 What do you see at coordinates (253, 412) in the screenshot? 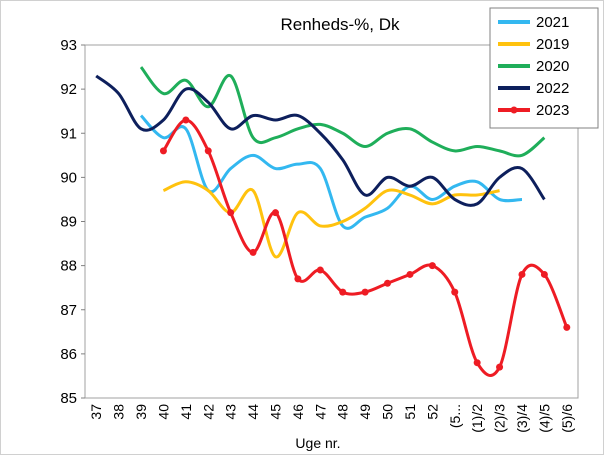
I see `x-tick-label: 44` at bounding box center [253, 412].